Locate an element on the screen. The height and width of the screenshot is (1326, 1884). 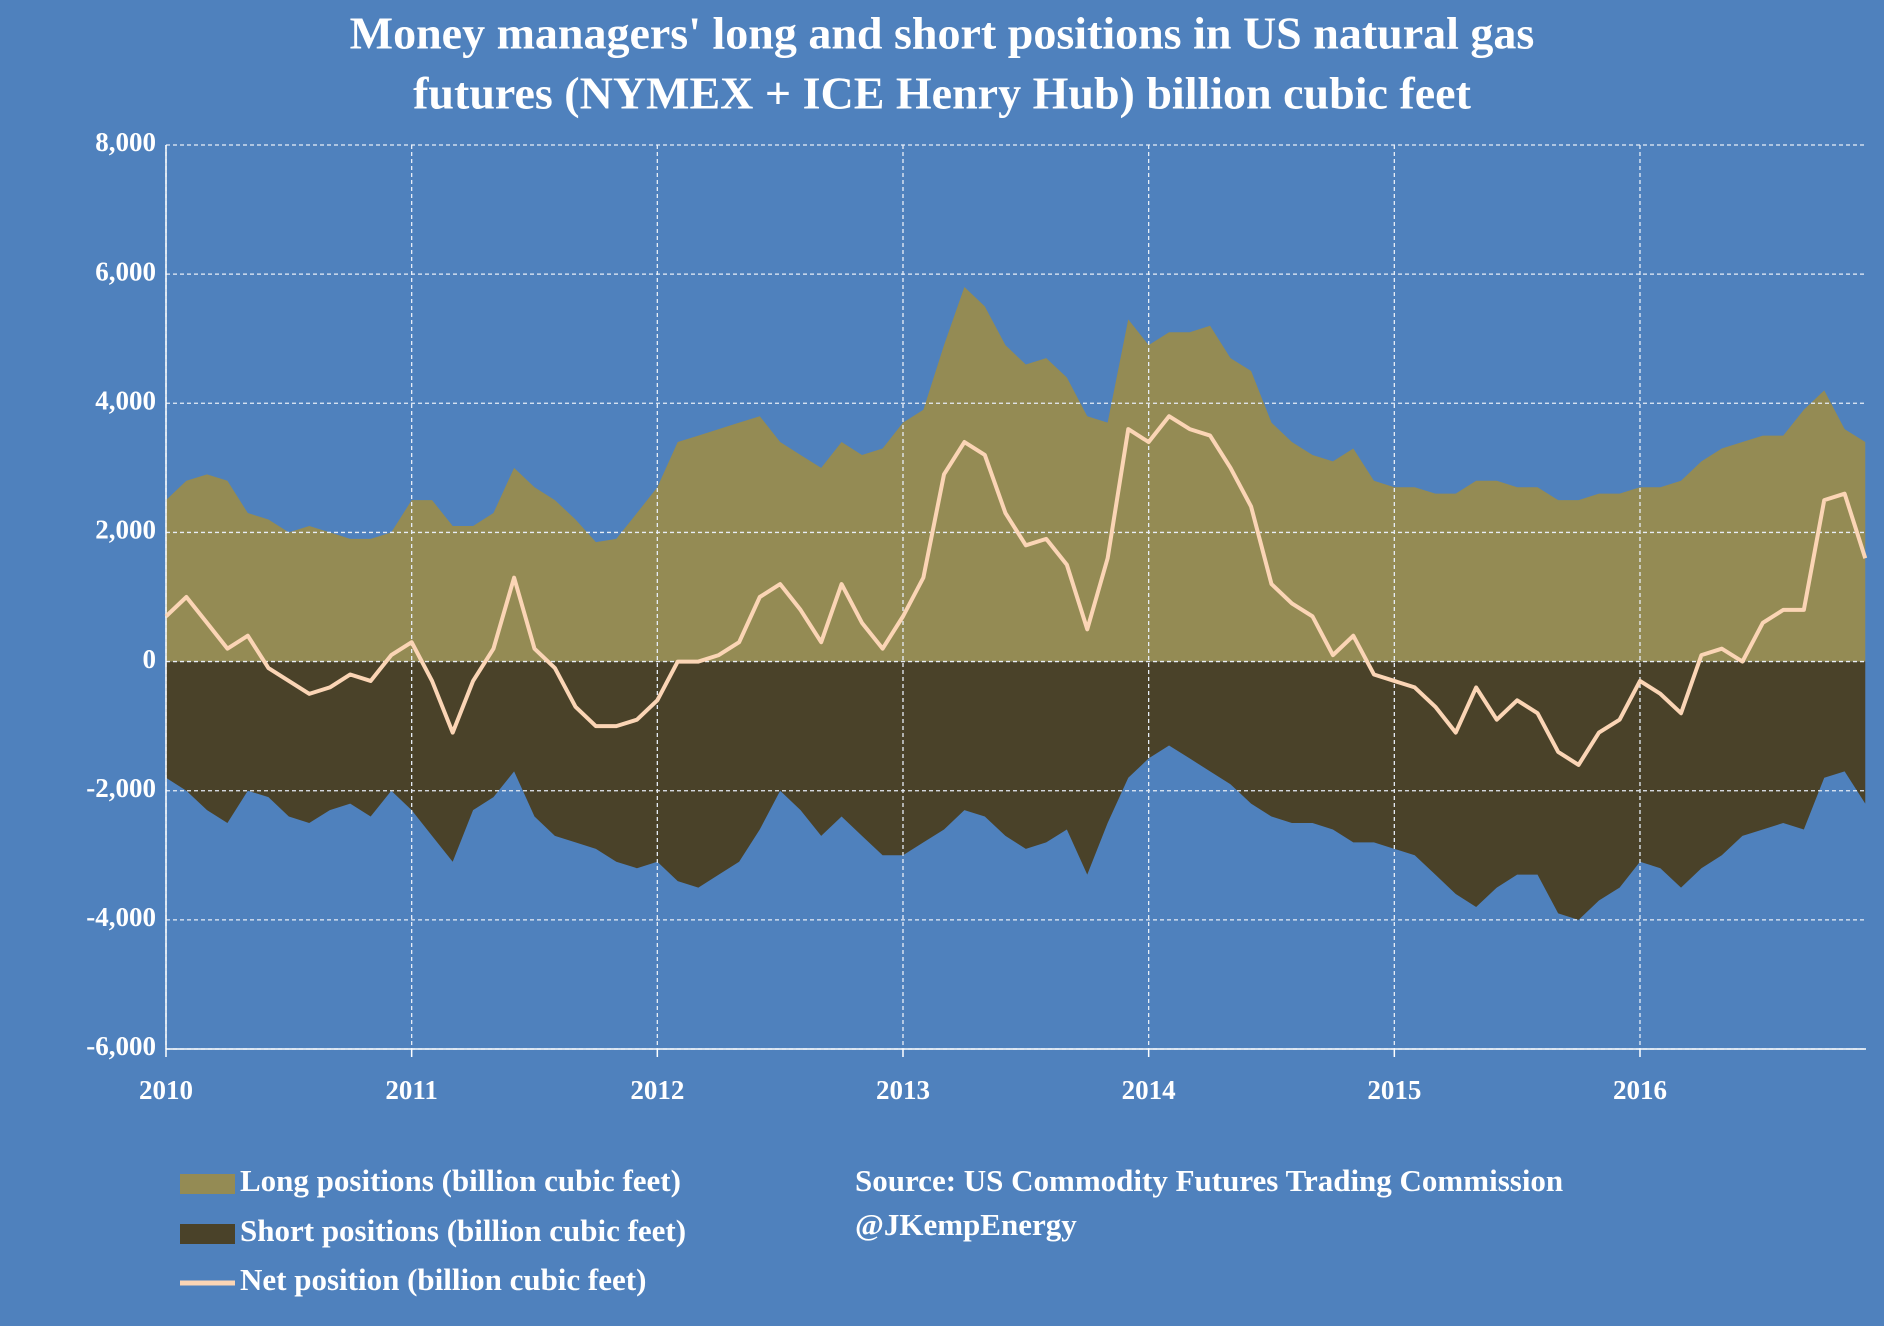
x-tick-label: 2011 is located at coordinates (411, 1090).